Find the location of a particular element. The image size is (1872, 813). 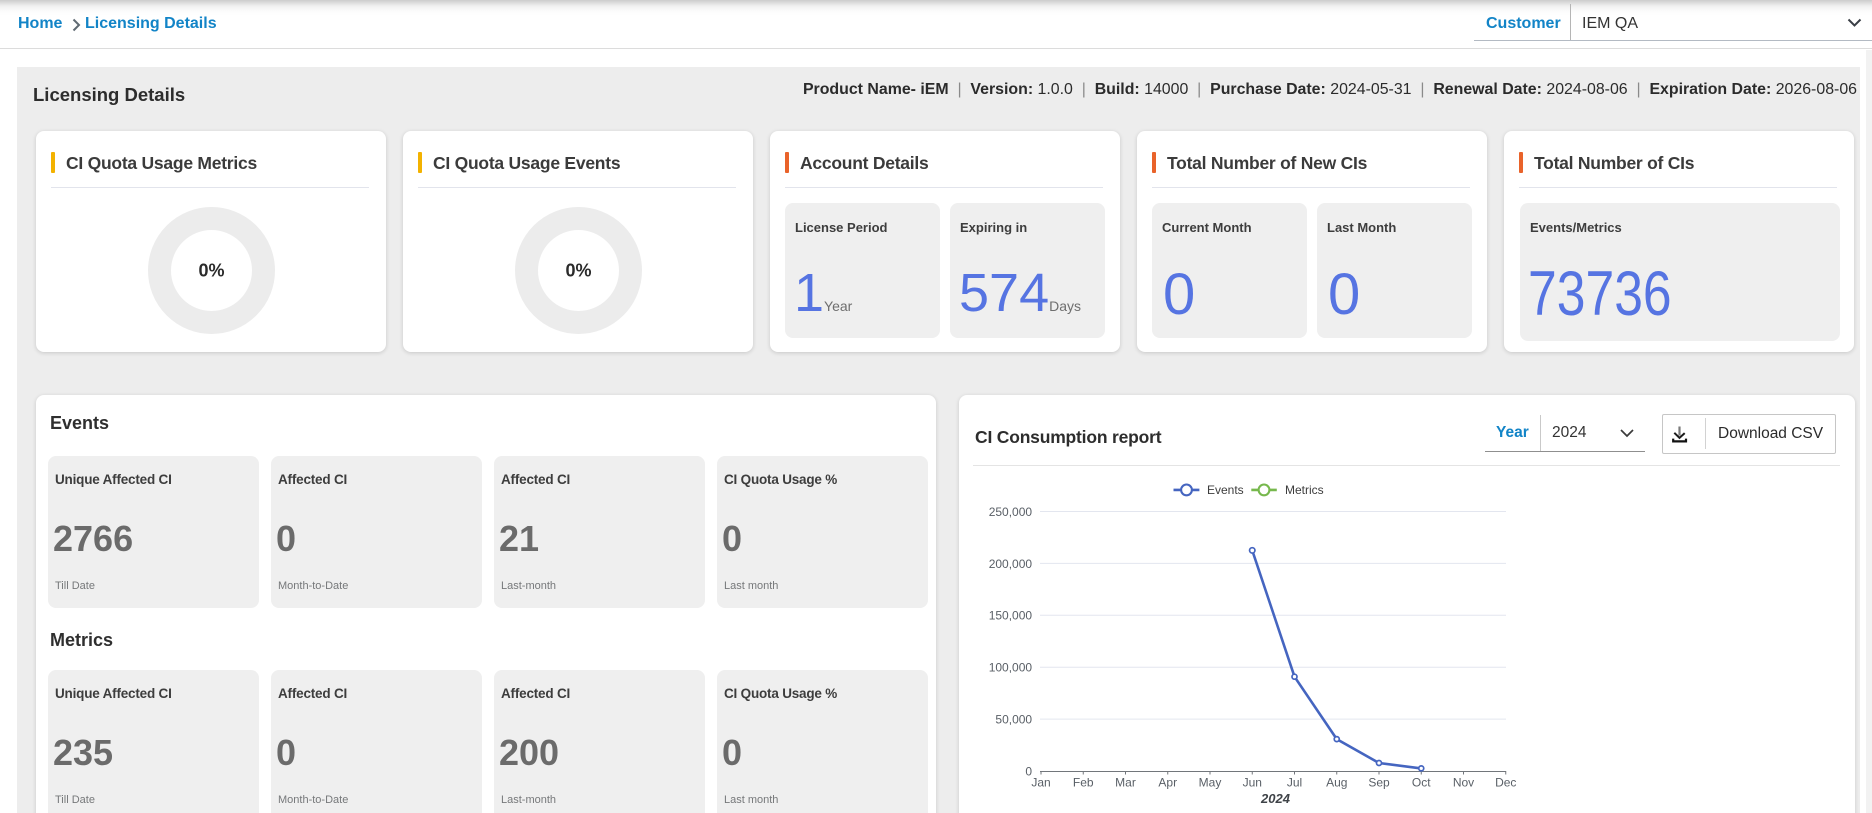

svg-text: May is located at coordinates (1210, 782).